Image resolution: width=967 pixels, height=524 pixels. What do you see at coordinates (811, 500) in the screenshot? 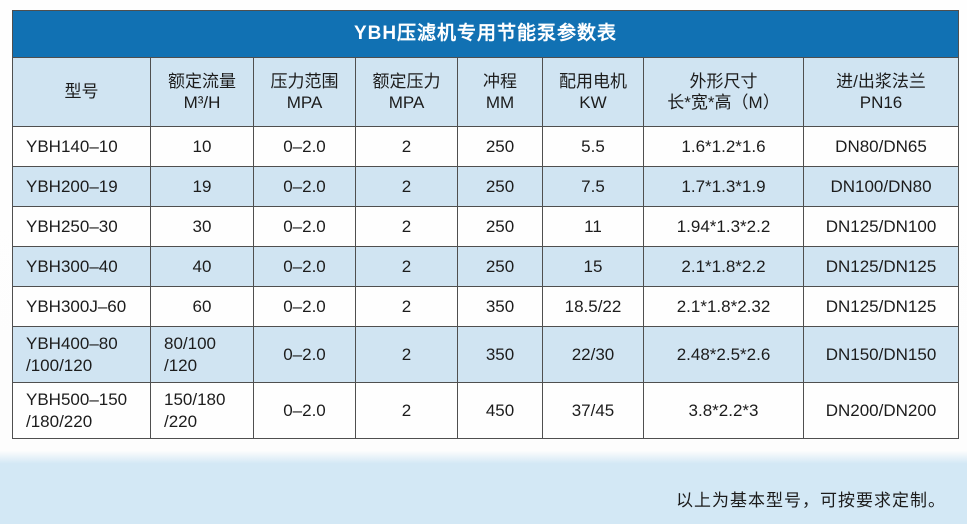
I see `footer-note: 以上为基本型号，可按要求定制。` at bounding box center [811, 500].